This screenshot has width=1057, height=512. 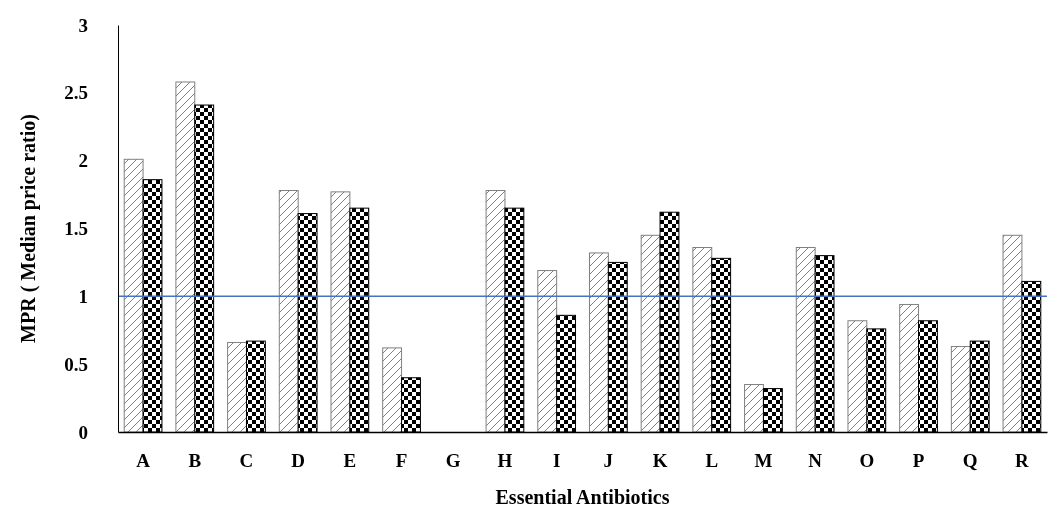 I want to click on x-tick-label: Q, so click(x=970, y=461).